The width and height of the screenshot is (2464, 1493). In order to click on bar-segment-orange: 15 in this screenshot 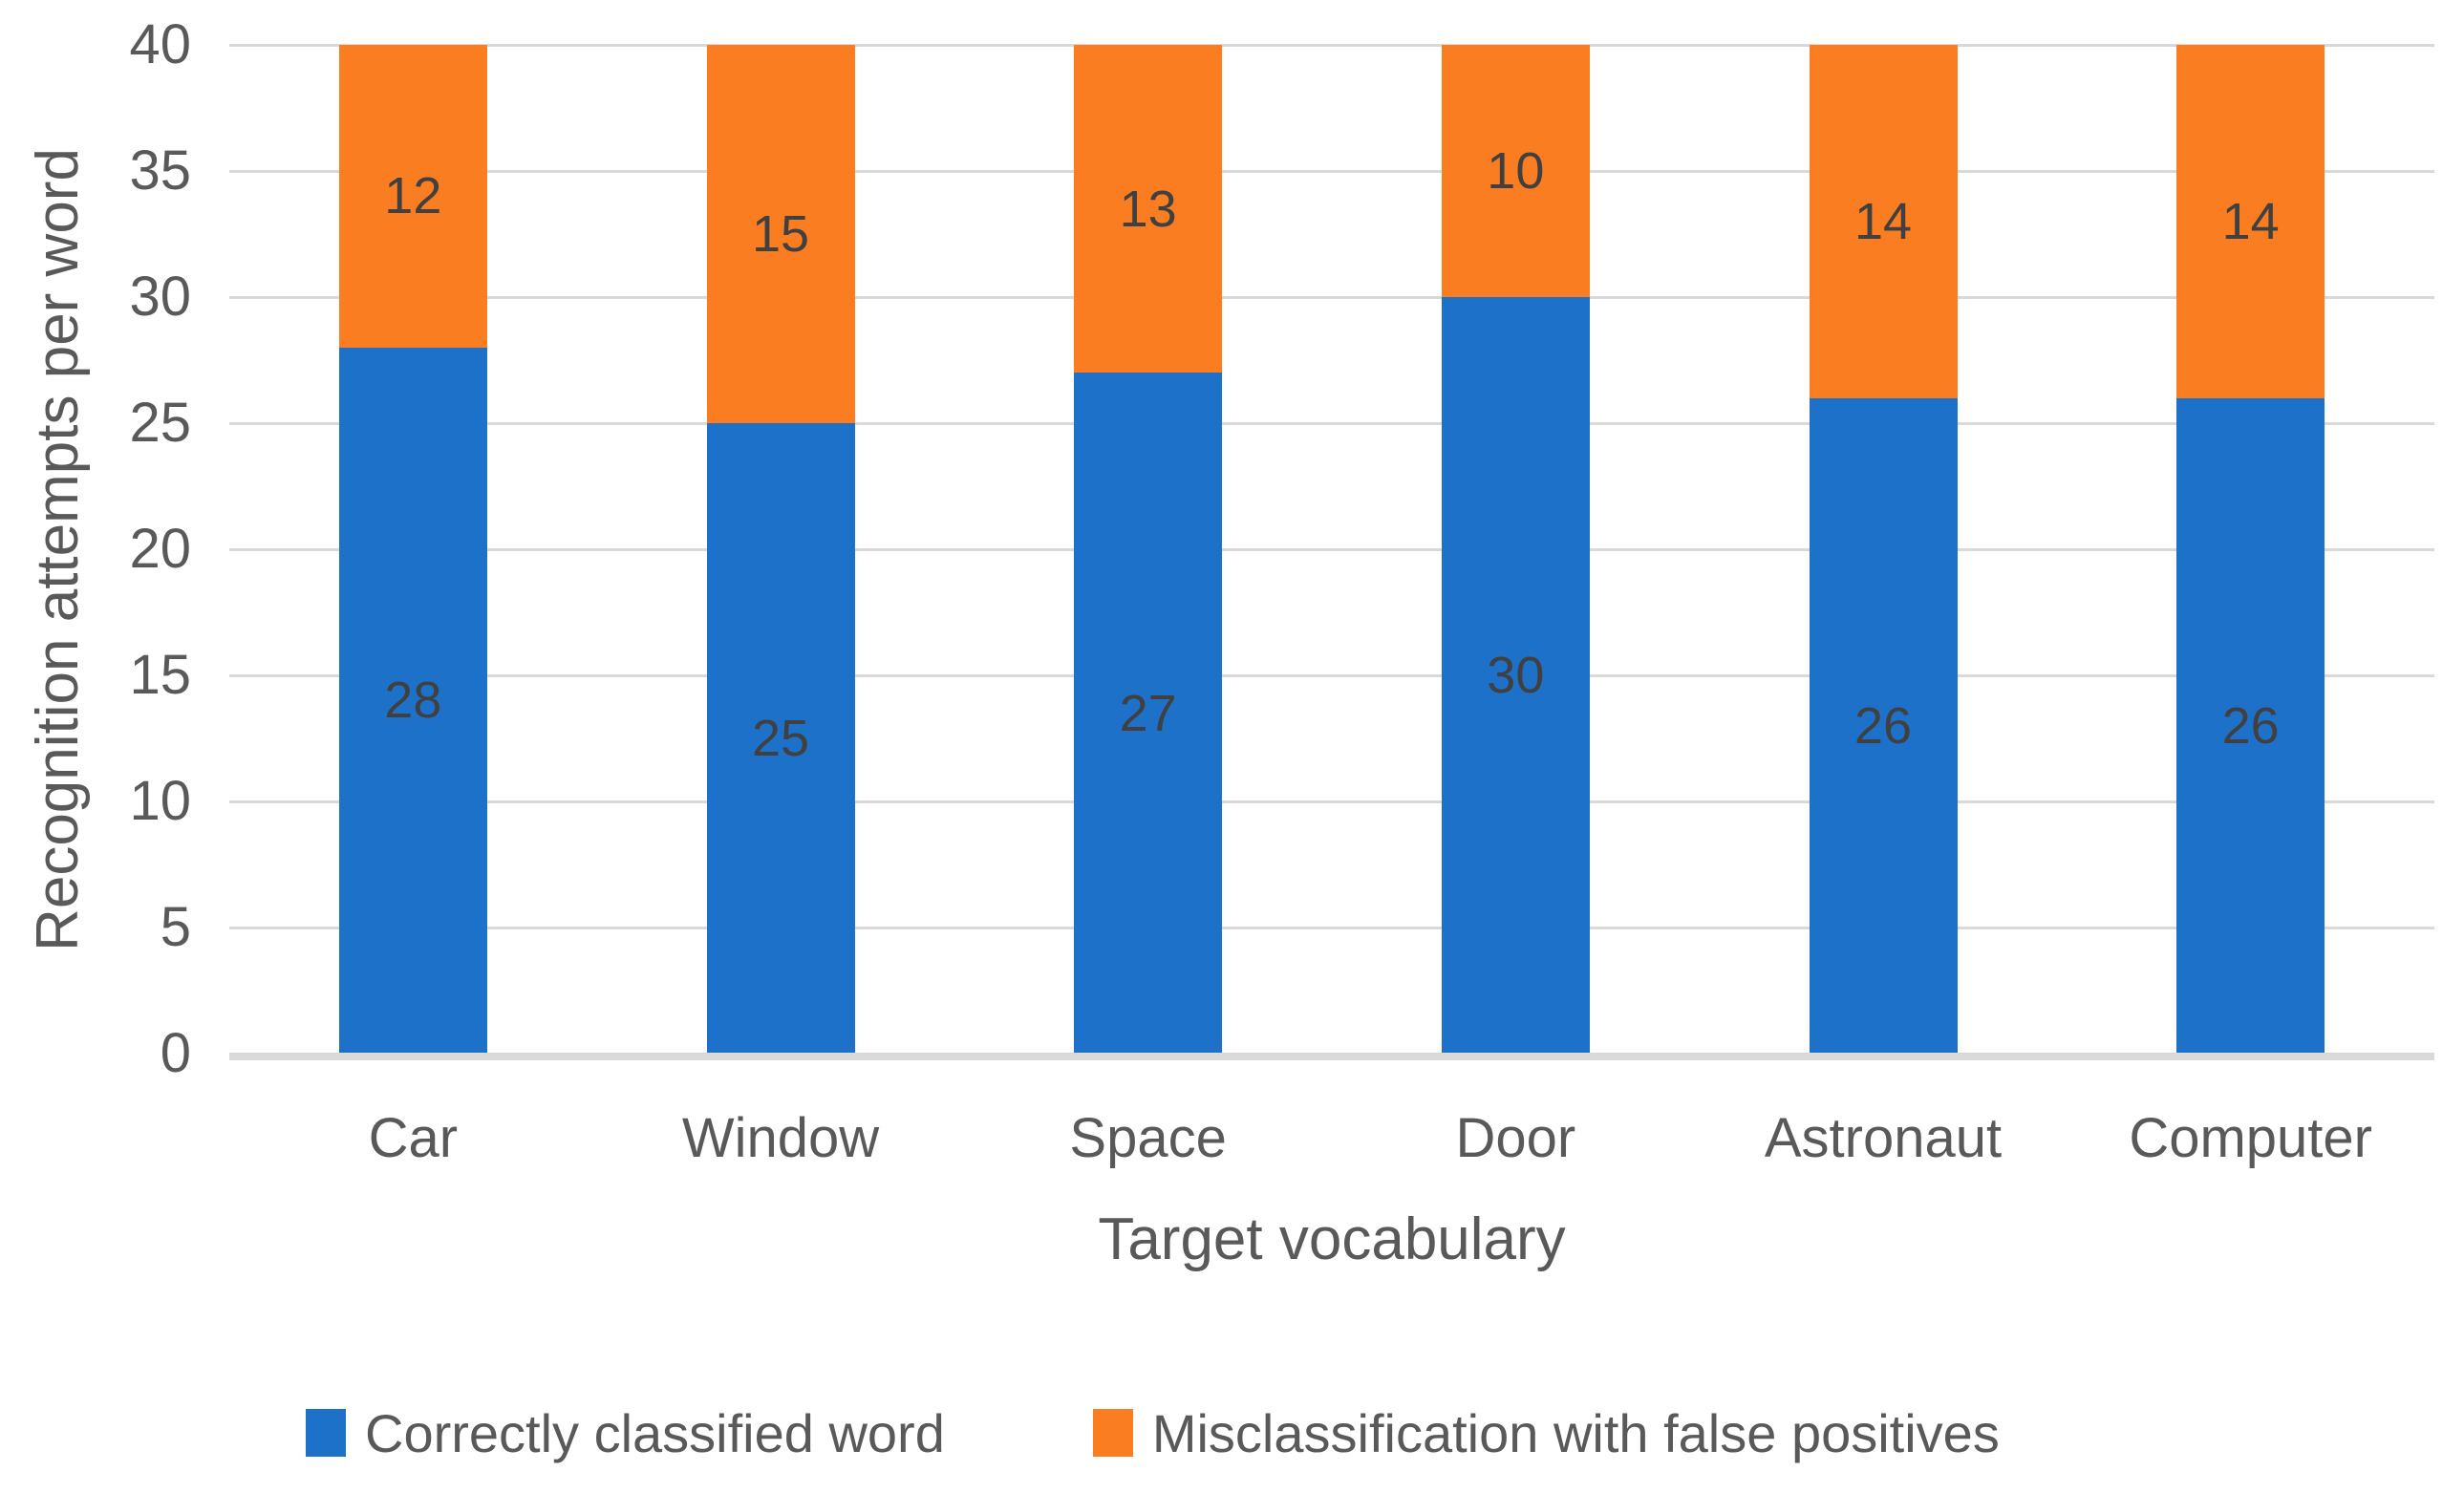, I will do `click(780, 234)`.